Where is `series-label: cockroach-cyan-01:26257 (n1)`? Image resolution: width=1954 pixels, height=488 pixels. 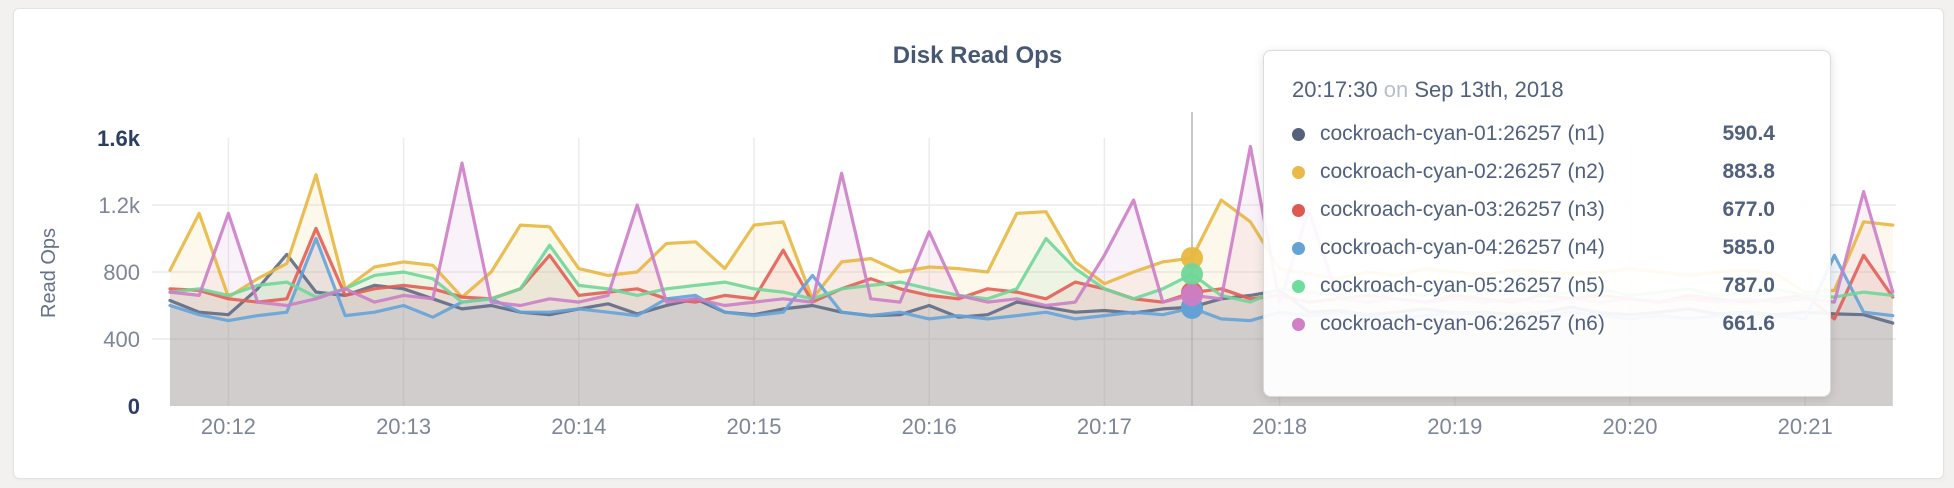
series-label: cockroach-cyan-01:26257 (n1) is located at coordinates (1462, 133).